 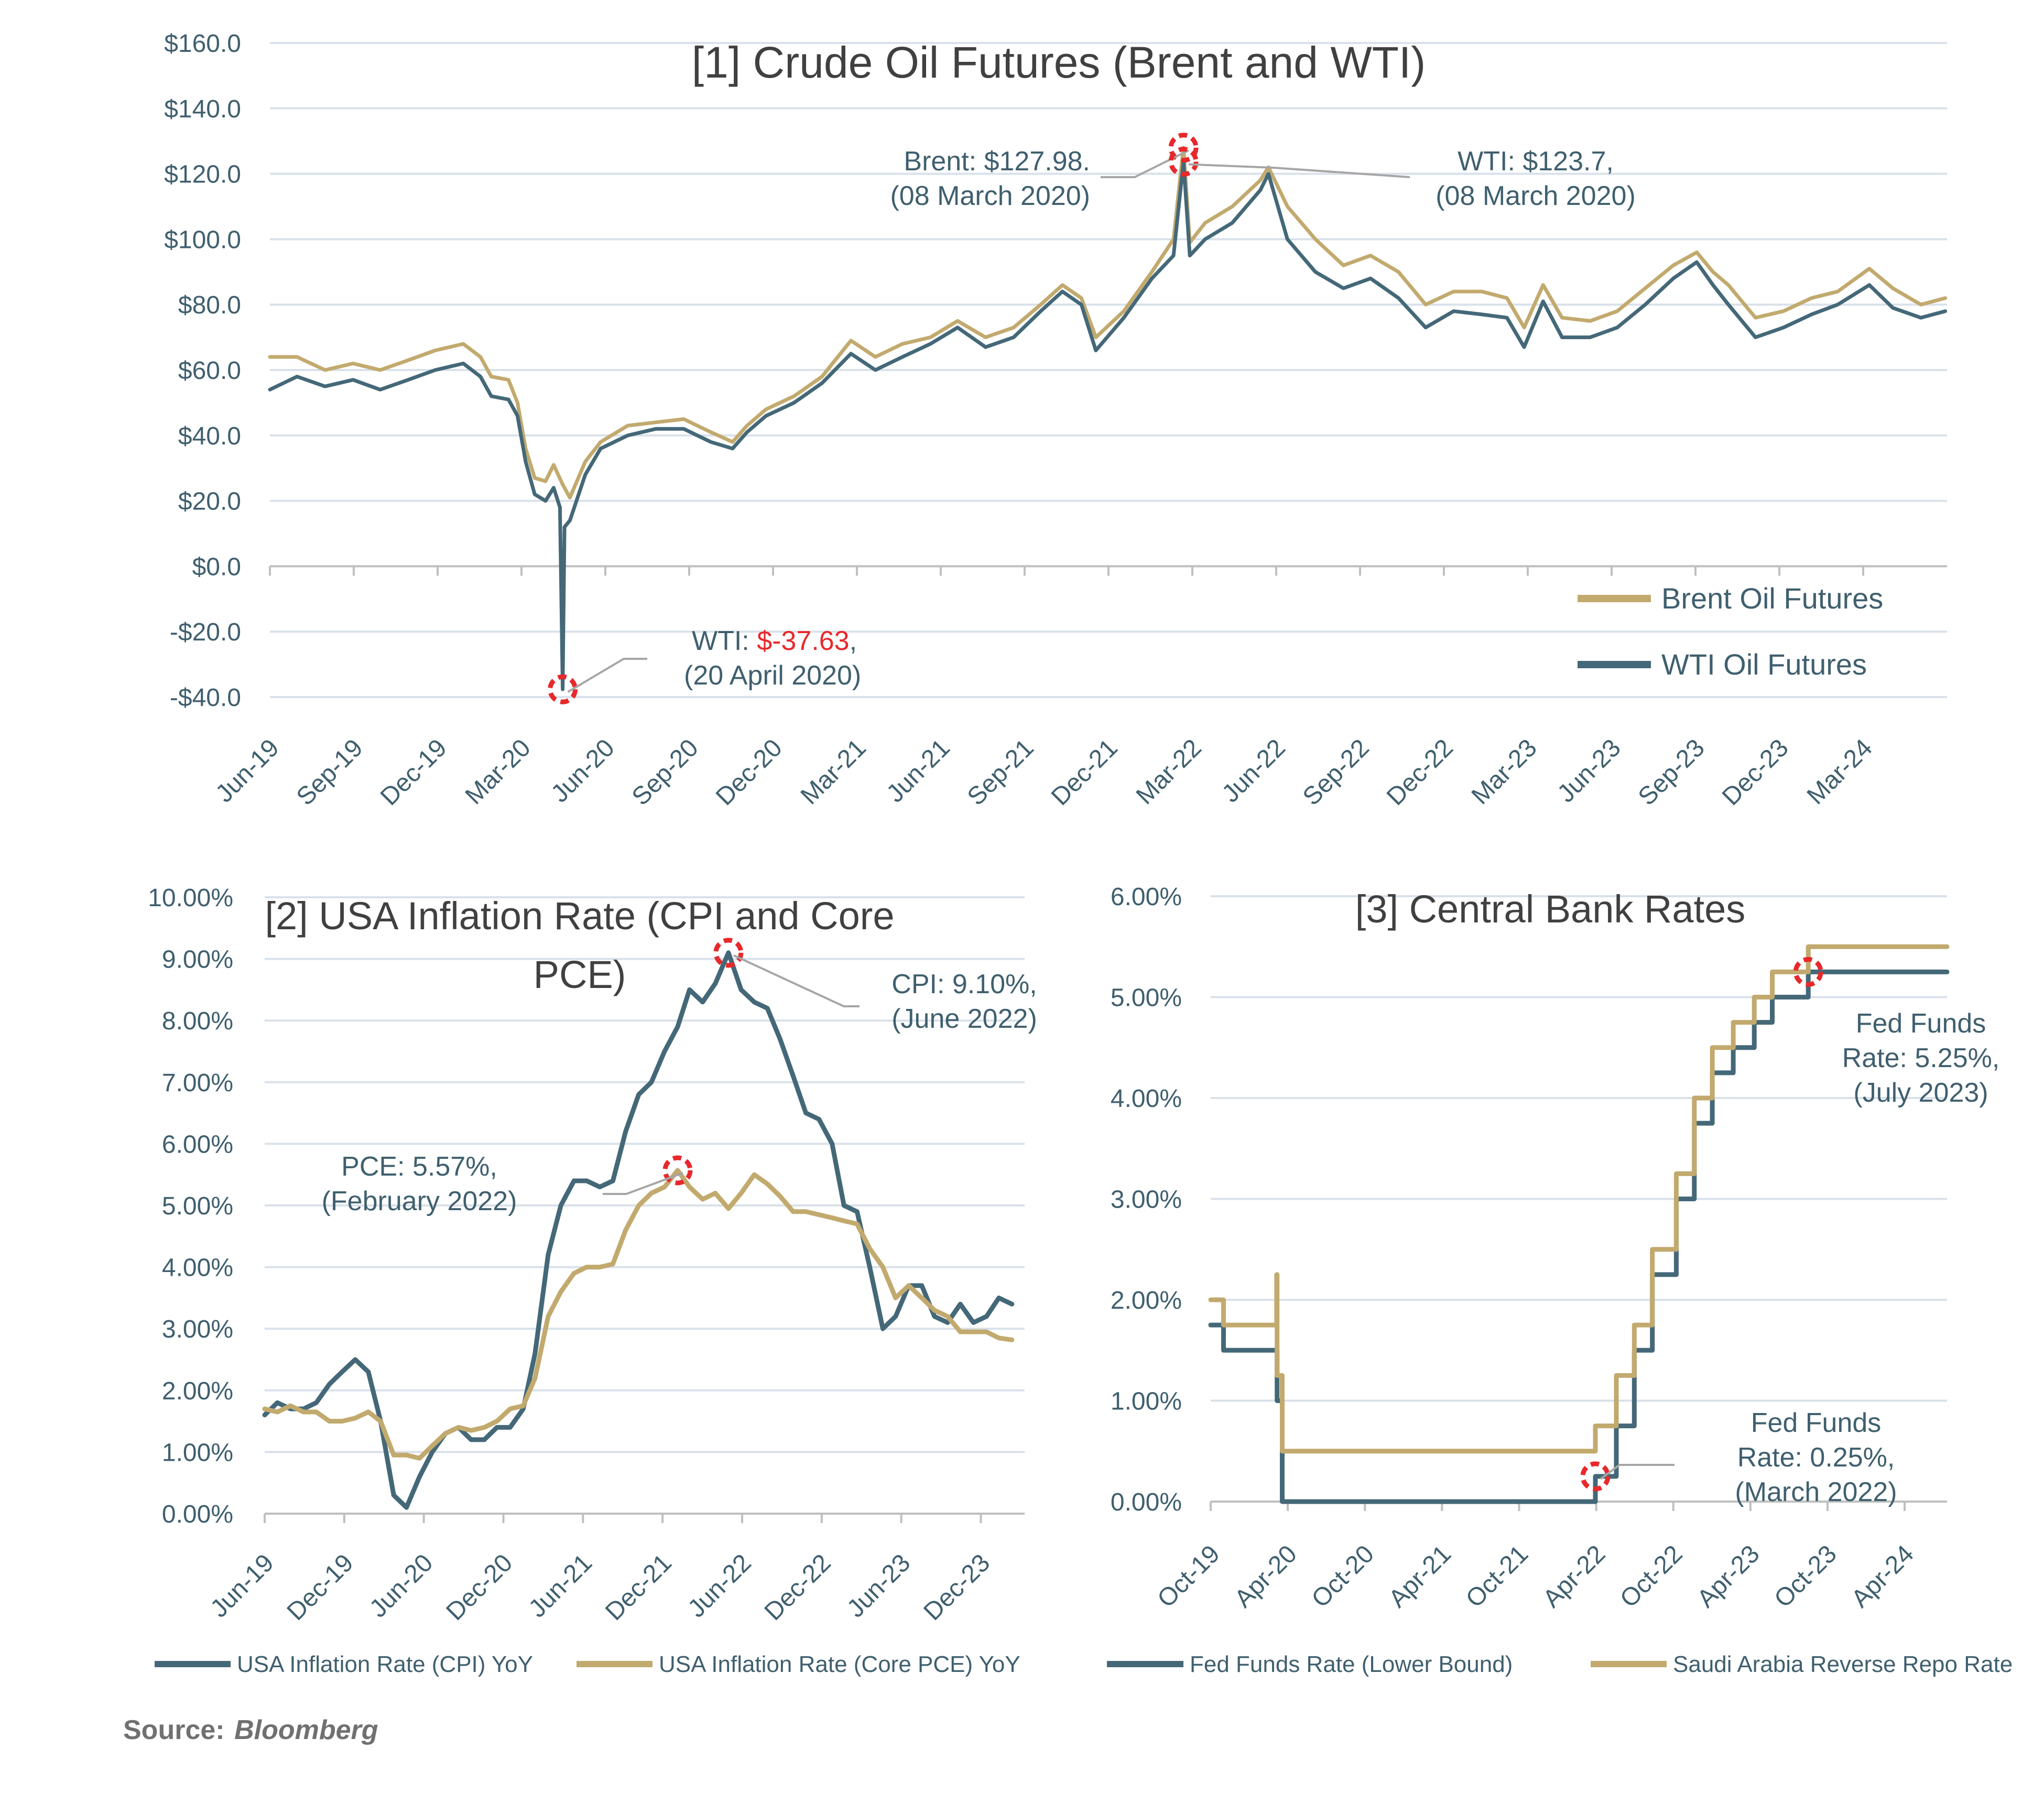 I want to click on inflation-chart-title-line1: [2] USA Inflation Rate (CPI and Core, so click(x=579, y=916).